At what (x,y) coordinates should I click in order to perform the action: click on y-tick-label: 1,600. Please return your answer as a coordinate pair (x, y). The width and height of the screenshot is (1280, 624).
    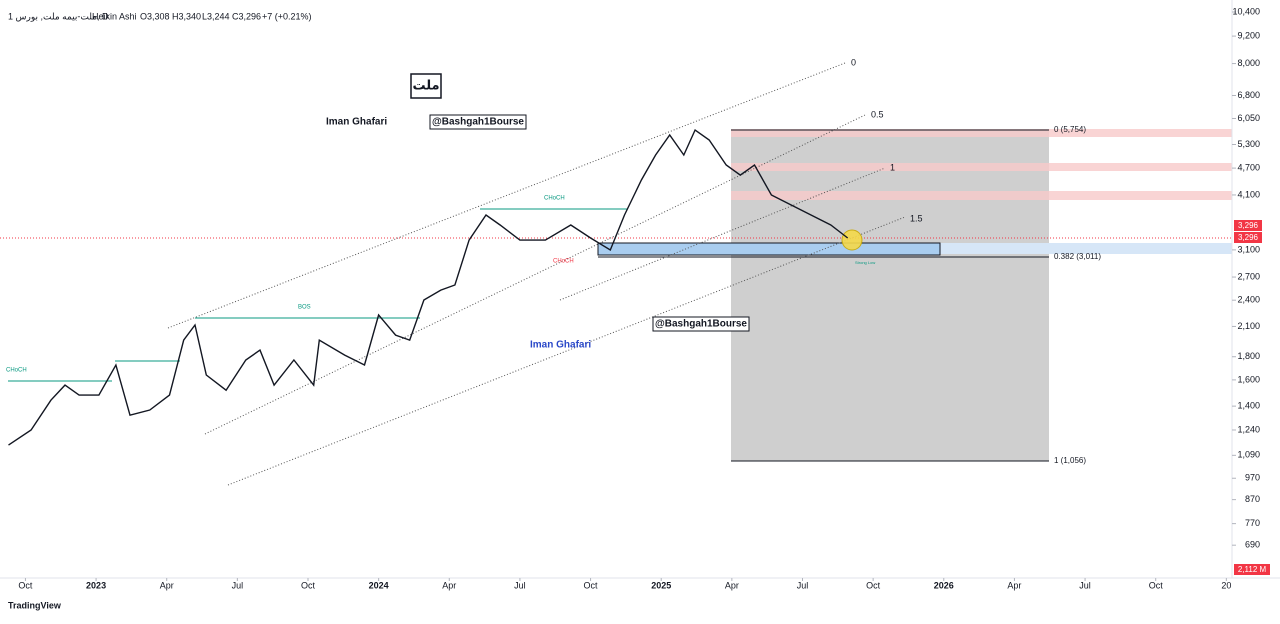
    Looking at the image, I should click on (1248, 379).